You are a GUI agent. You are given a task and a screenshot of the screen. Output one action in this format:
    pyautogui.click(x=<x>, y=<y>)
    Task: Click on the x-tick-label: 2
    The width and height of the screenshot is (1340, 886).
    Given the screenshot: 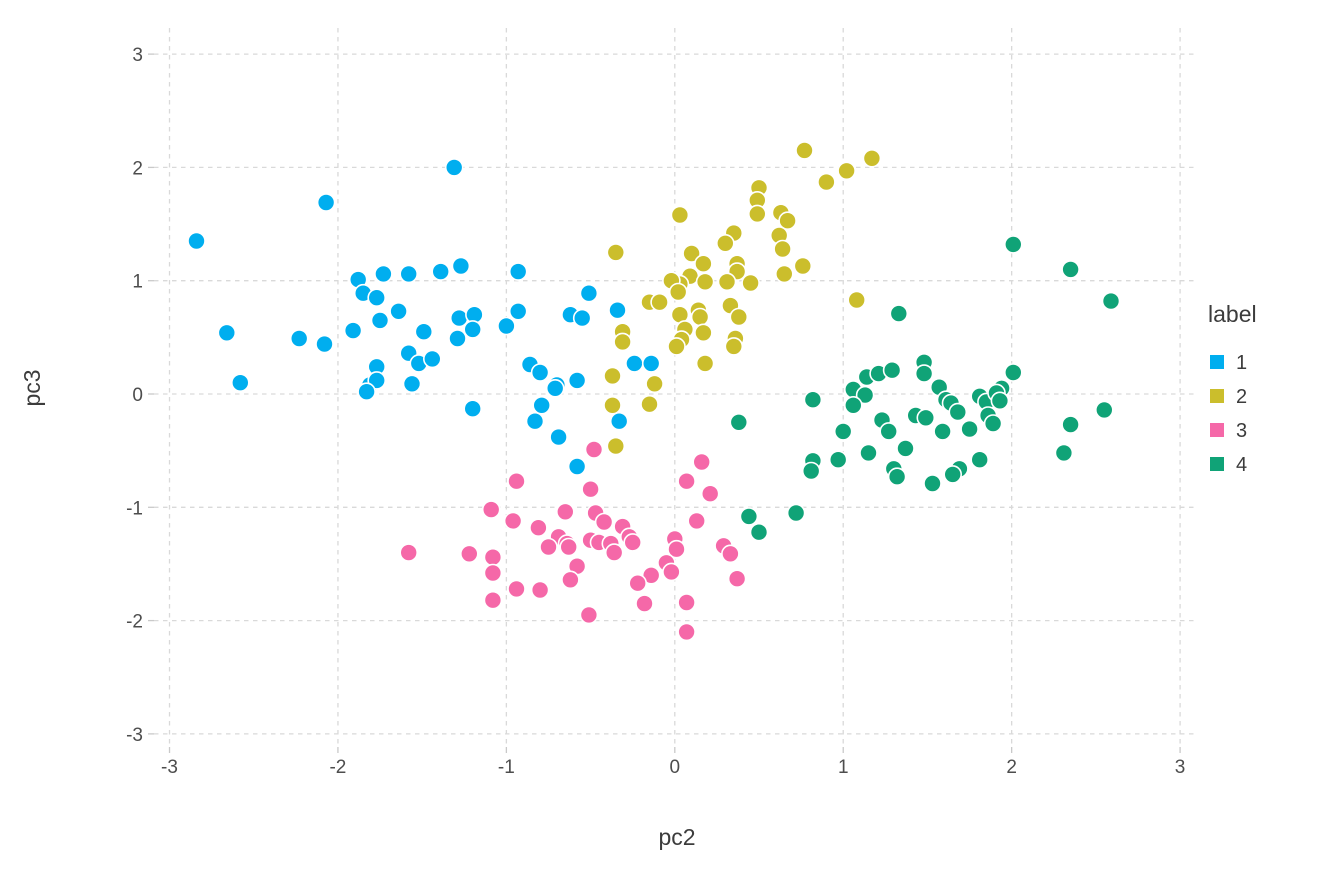 What is the action you would take?
    pyautogui.click(x=1011, y=767)
    